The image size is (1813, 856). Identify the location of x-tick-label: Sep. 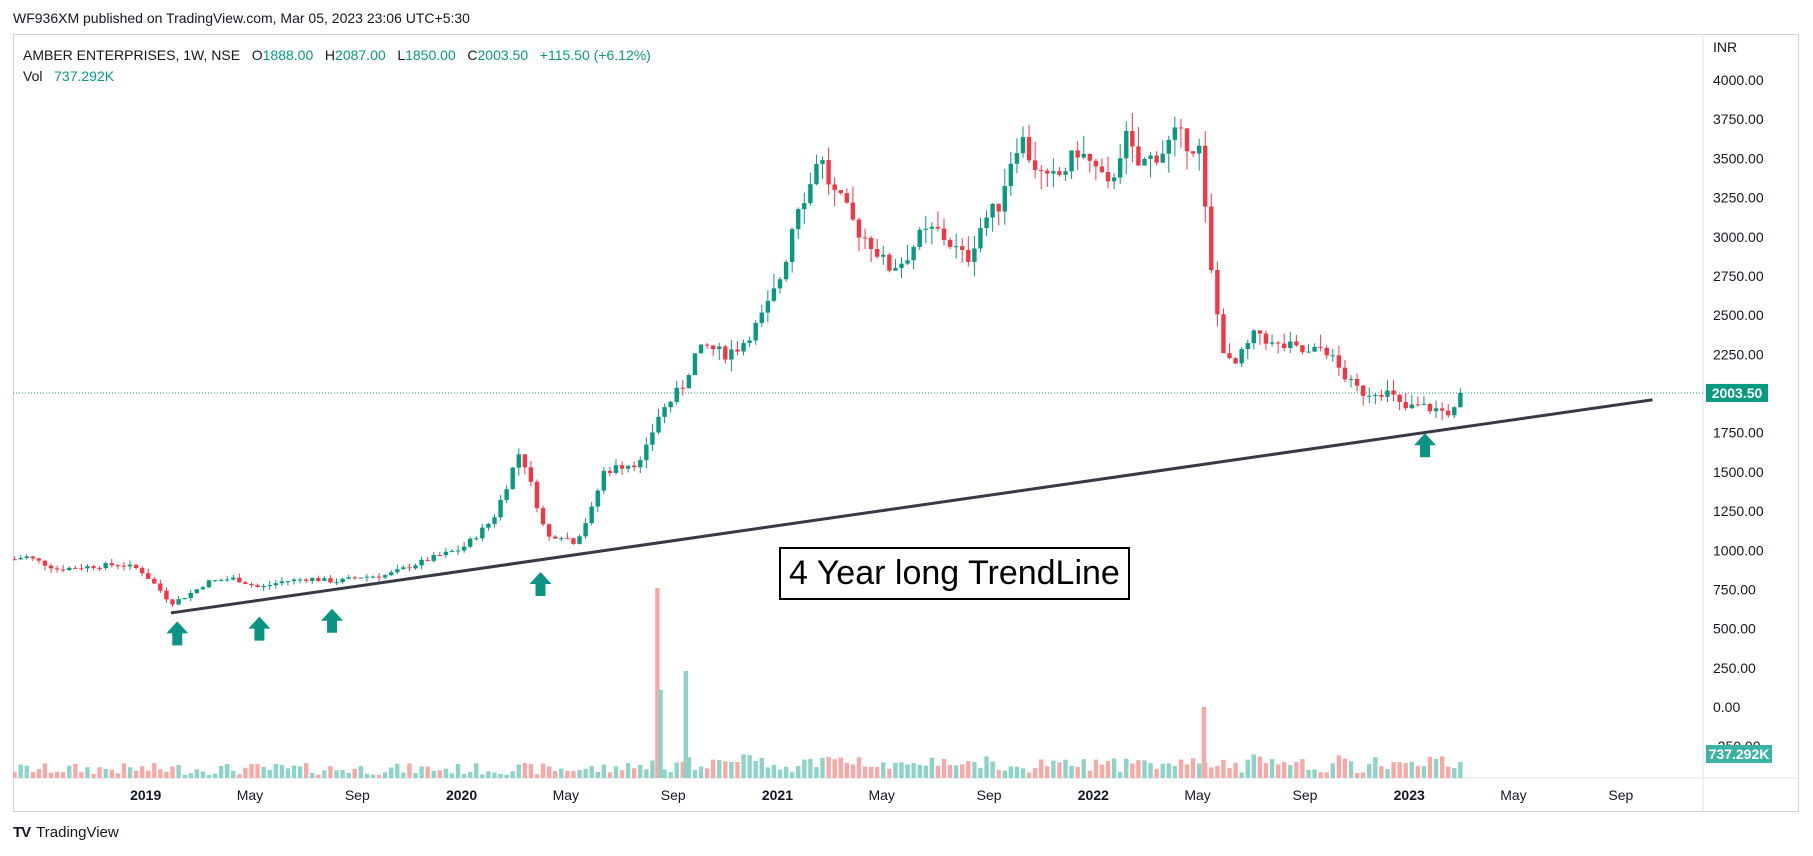
(673, 795).